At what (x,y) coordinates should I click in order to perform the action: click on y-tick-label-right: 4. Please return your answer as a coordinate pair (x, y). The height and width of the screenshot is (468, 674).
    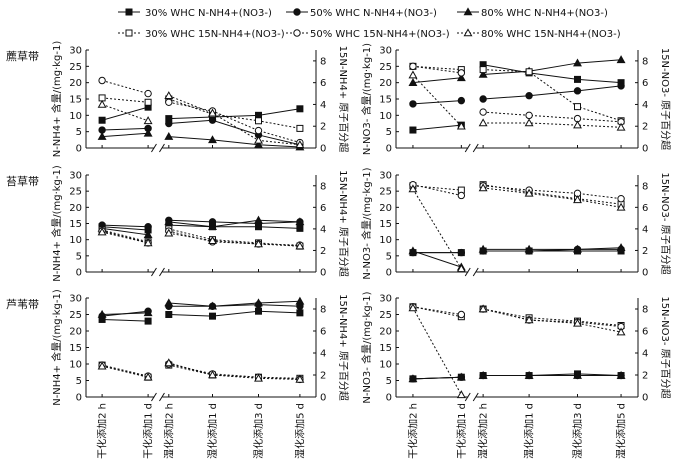
    Looking at the image, I should click on (323, 229).